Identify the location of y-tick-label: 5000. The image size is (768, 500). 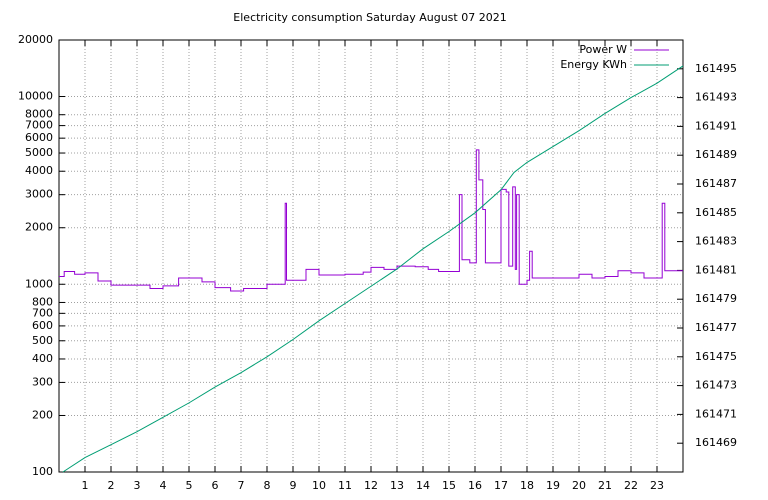
(39, 152).